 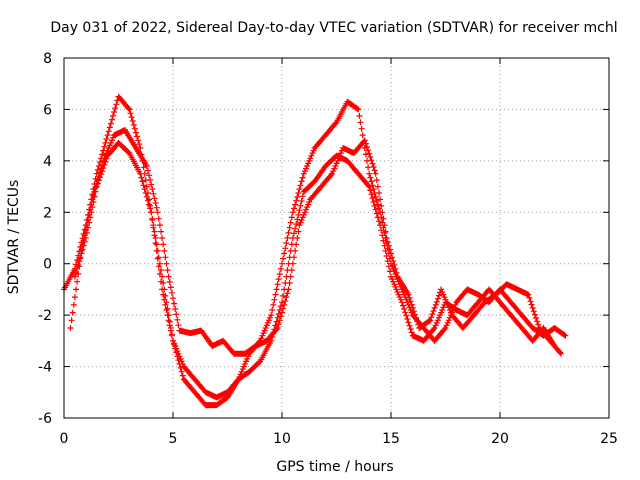 What do you see at coordinates (47, 110) in the screenshot?
I see `y-tick-label: 6` at bounding box center [47, 110].